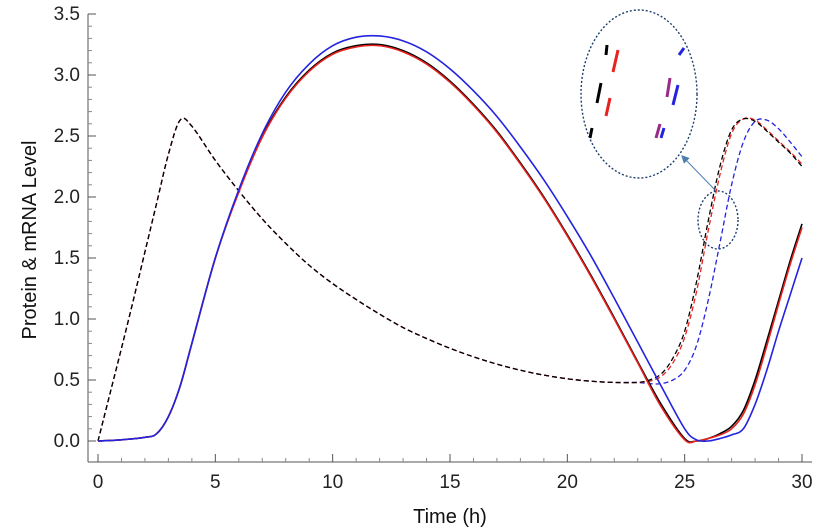 Image resolution: width=830 pixels, height=530 pixels. Describe the element at coordinates (215, 482) in the screenshot. I see `x-tick-label: 5` at that location.